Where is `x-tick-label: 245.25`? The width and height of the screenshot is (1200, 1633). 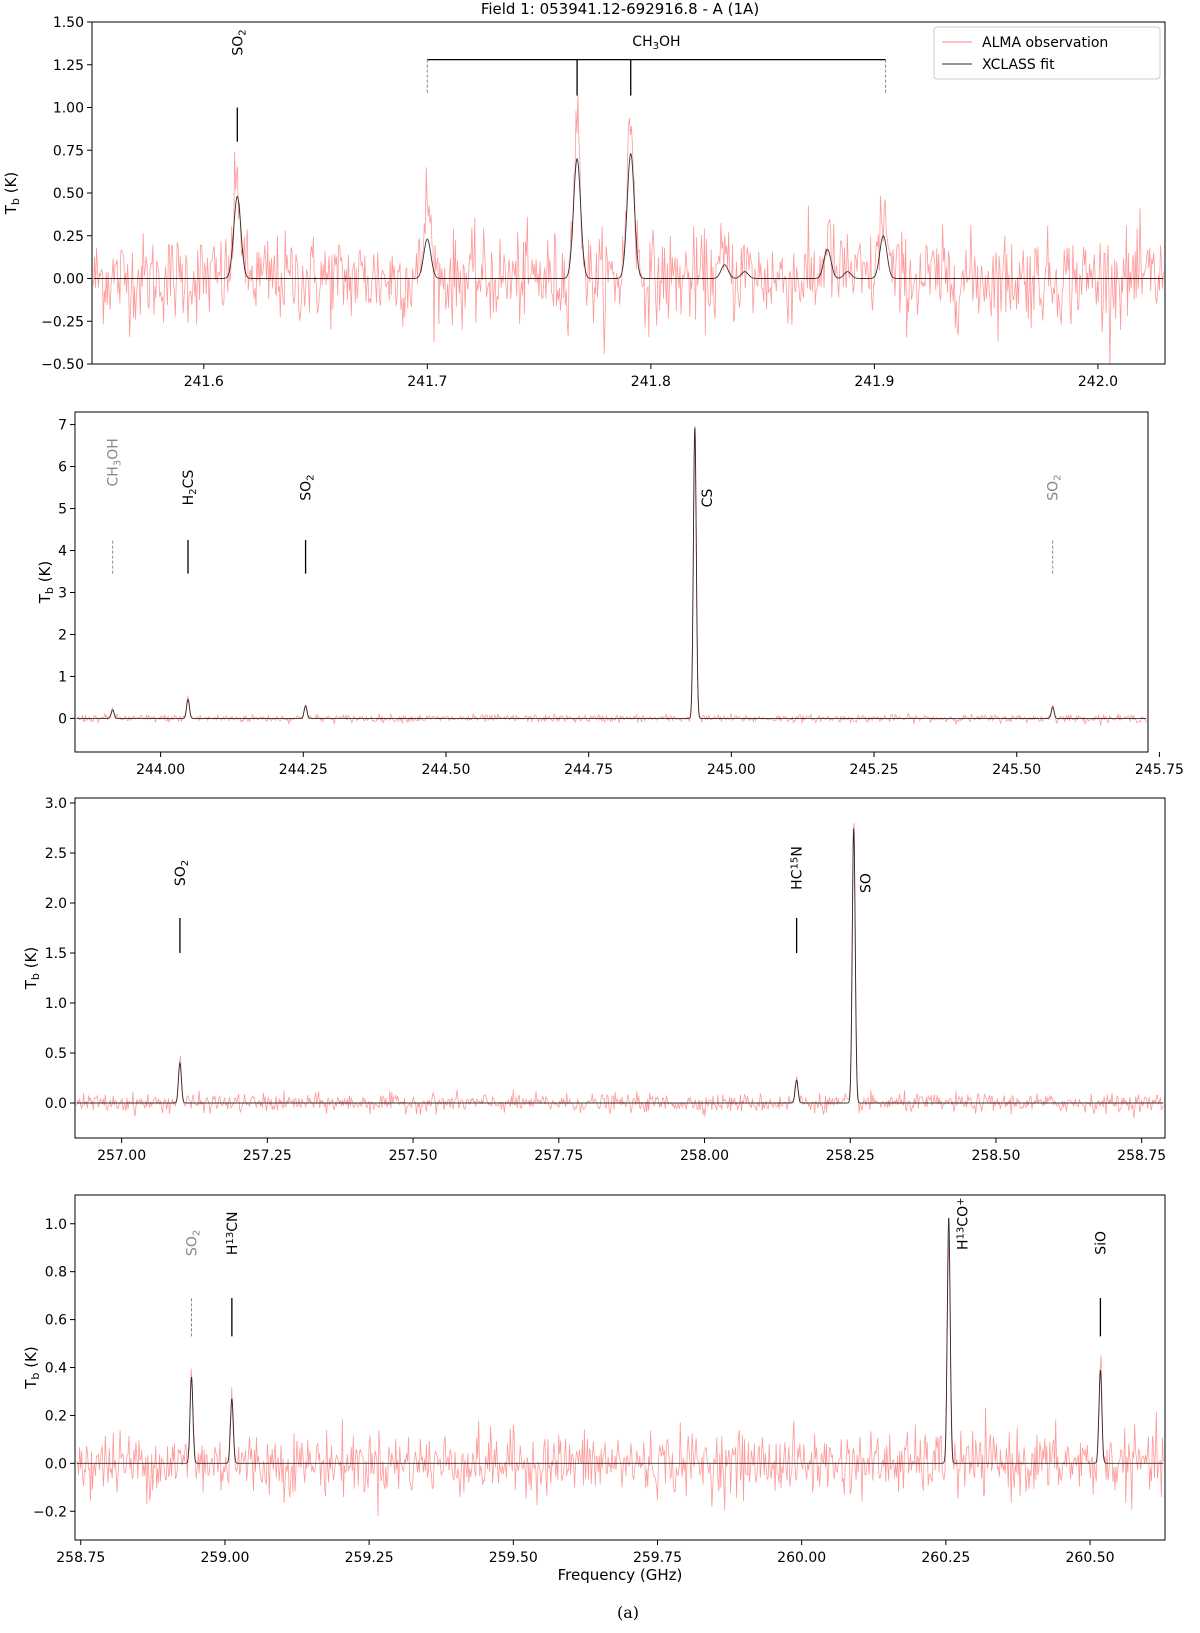 x-tick-label: 245.25 is located at coordinates (874, 770).